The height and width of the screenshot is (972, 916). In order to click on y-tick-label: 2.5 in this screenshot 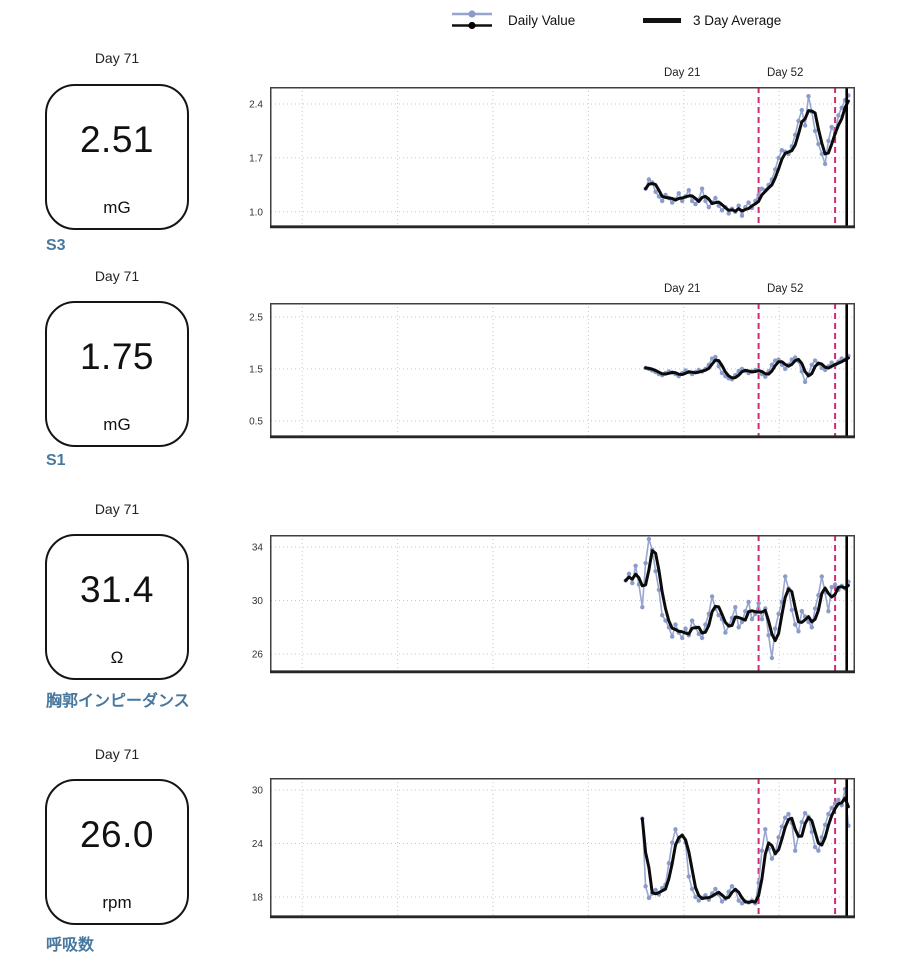, I will do `click(256, 318)`.